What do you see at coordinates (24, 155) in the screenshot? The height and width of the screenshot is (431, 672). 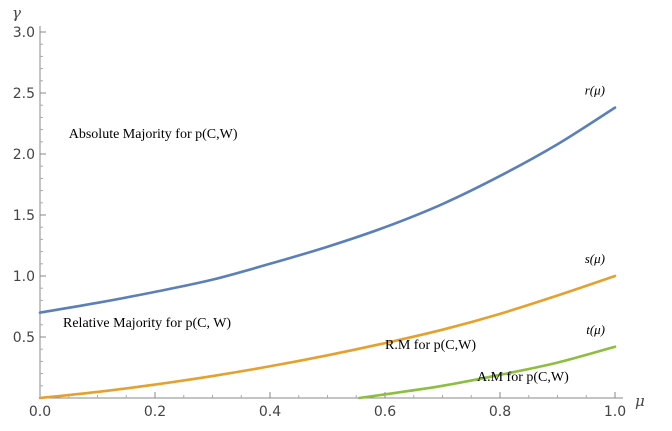 I see `y-tick-label: 2.0` at bounding box center [24, 155].